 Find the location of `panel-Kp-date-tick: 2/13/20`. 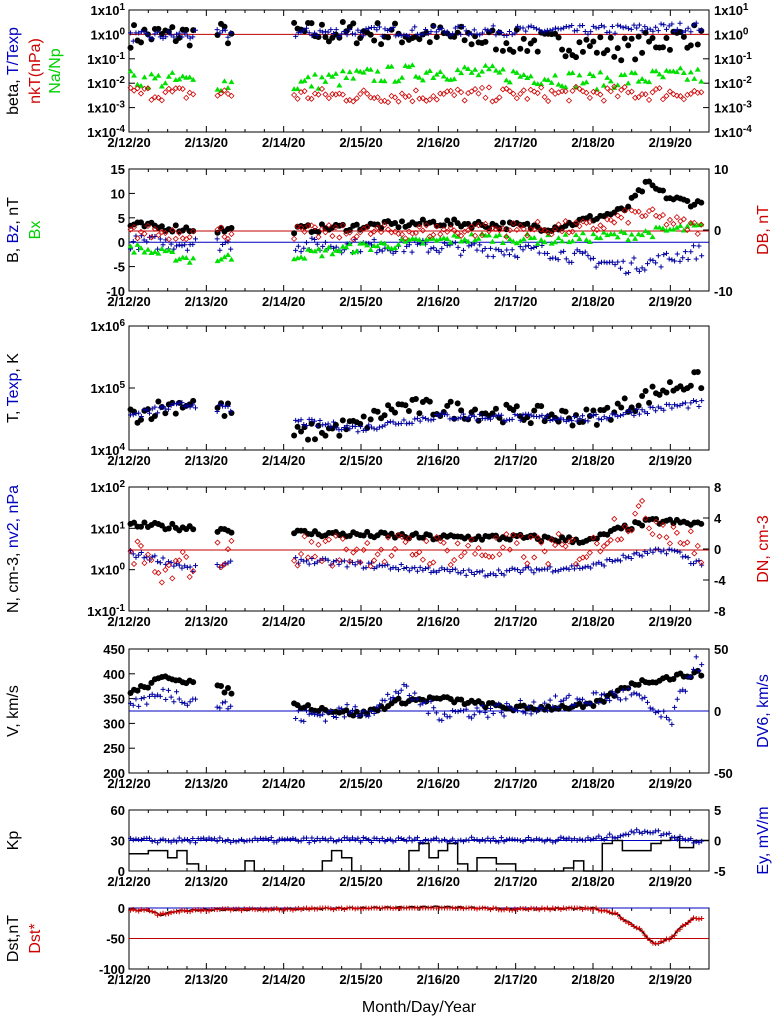

panel-Kp-date-tick: 2/13/20 is located at coordinates (206, 881).